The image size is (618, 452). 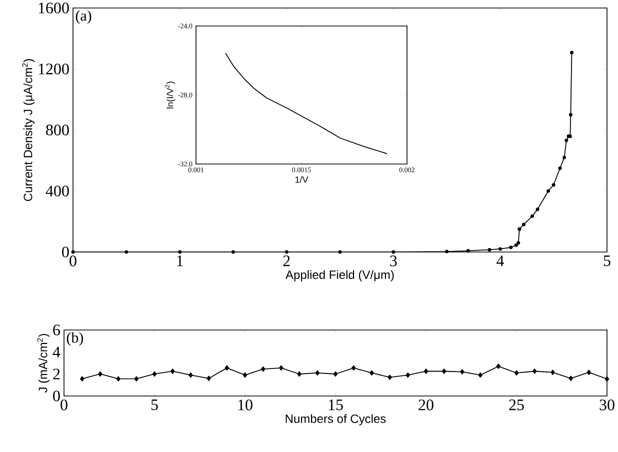 What do you see at coordinates (56, 330) in the screenshot?
I see `y-tick-label: 6` at bounding box center [56, 330].